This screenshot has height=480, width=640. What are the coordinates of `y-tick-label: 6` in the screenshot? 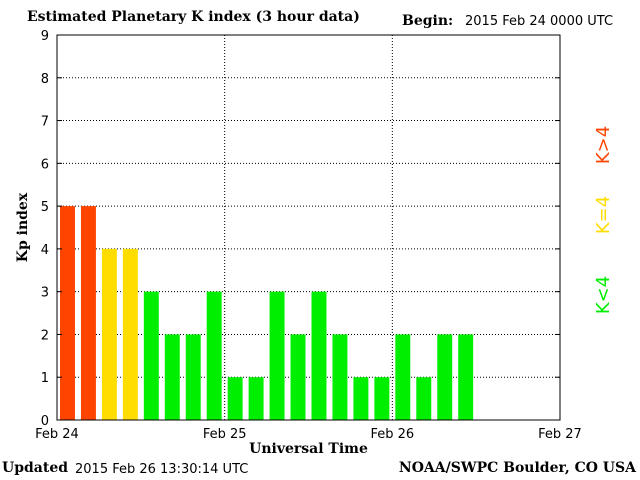 It's located at (45, 164).